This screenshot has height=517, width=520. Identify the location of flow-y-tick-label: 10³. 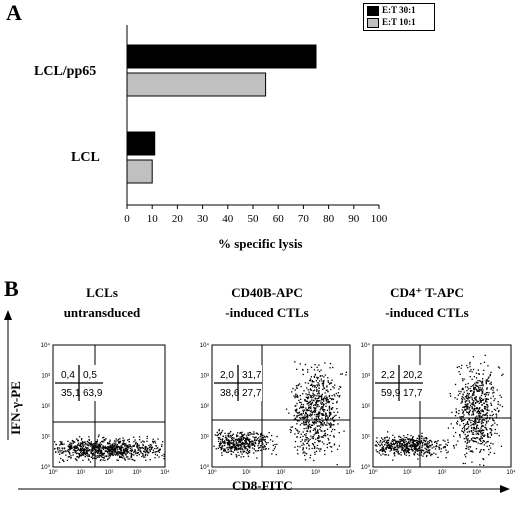
(204, 377).